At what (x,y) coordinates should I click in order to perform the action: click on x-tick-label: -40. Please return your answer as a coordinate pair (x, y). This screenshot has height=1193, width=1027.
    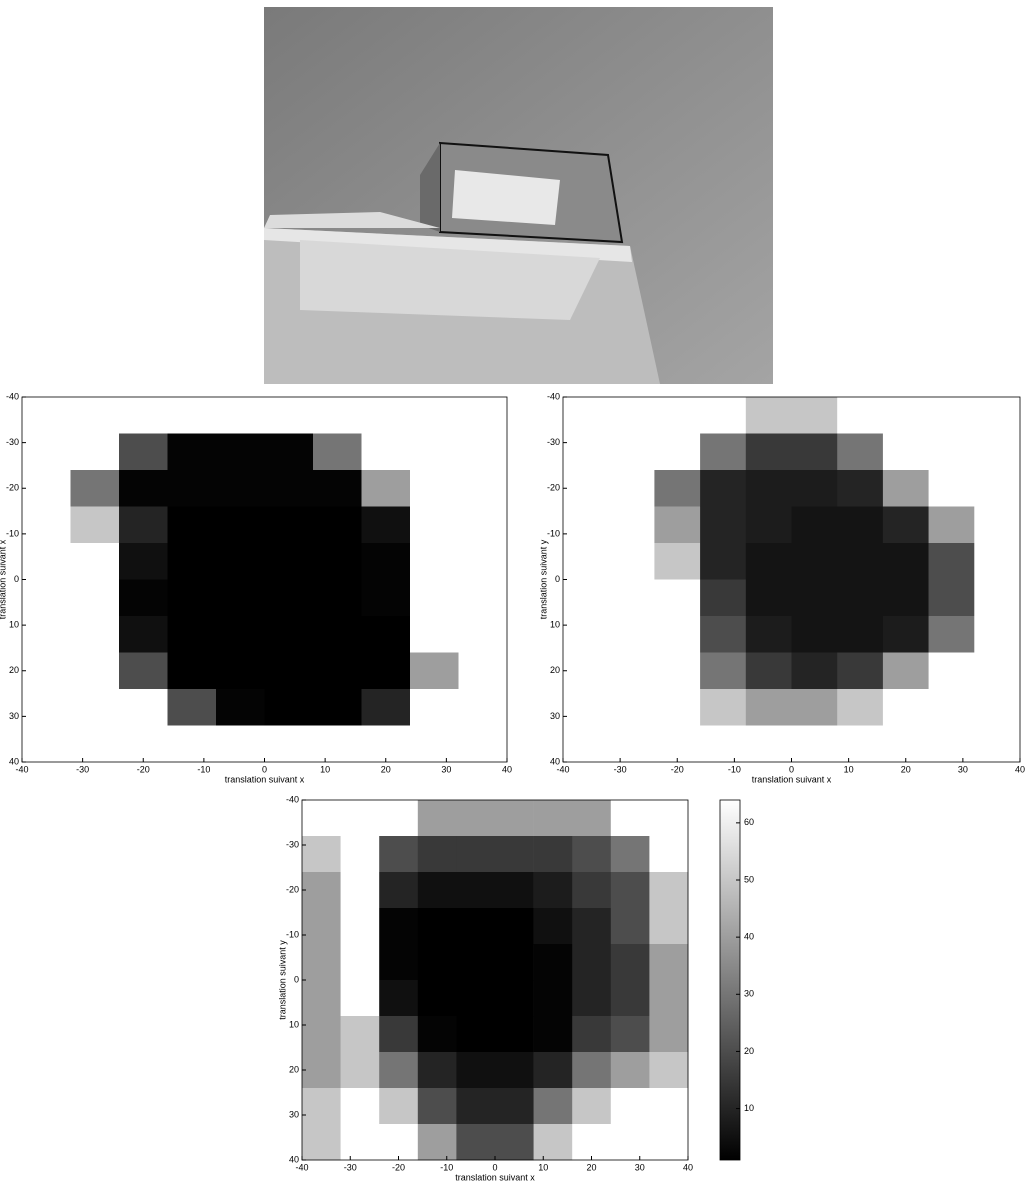
    Looking at the image, I should click on (562, 769).